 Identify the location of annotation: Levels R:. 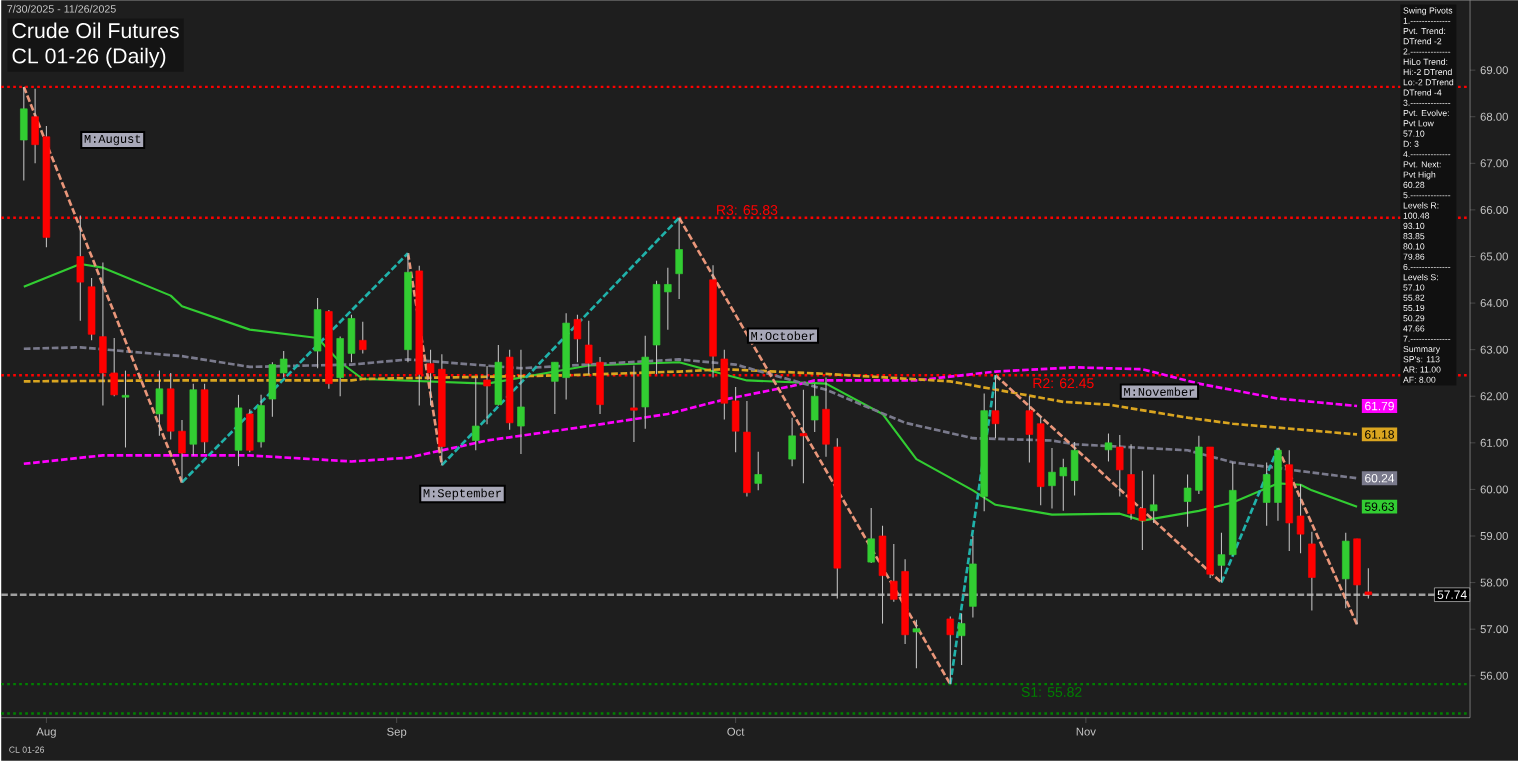
(1421, 205).